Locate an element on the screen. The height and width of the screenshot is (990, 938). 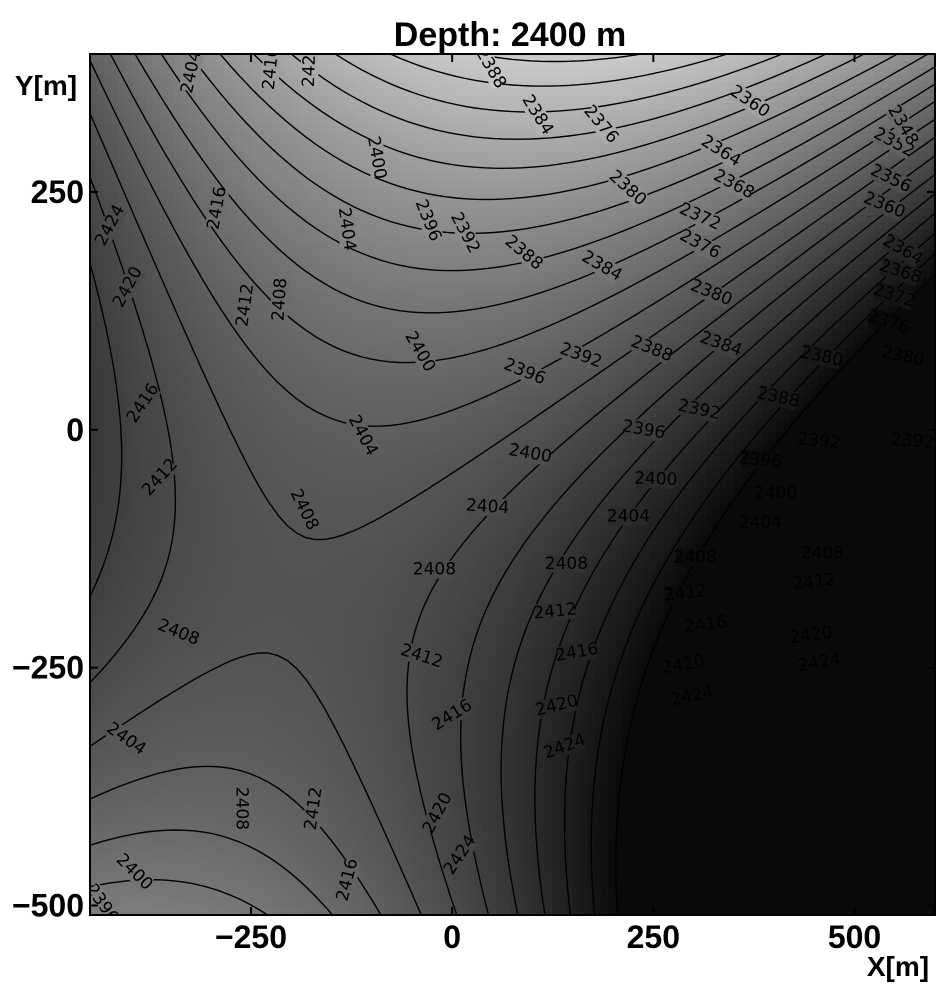
contour-label: 2400 is located at coordinates (656, 479).